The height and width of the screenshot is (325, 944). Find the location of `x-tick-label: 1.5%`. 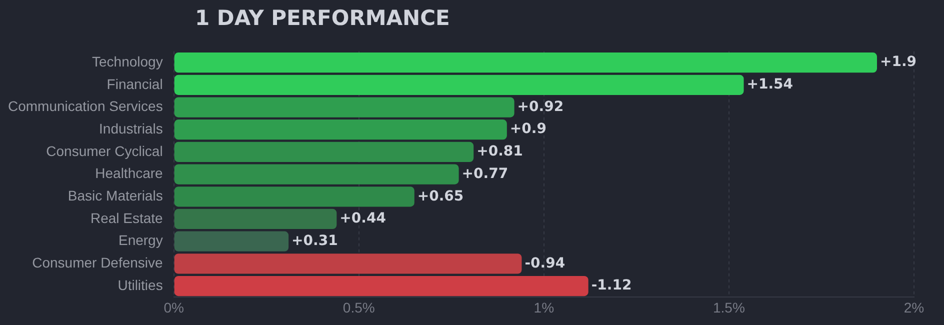

x-tick-label: 1.5% is located at coordinates (729, 307).